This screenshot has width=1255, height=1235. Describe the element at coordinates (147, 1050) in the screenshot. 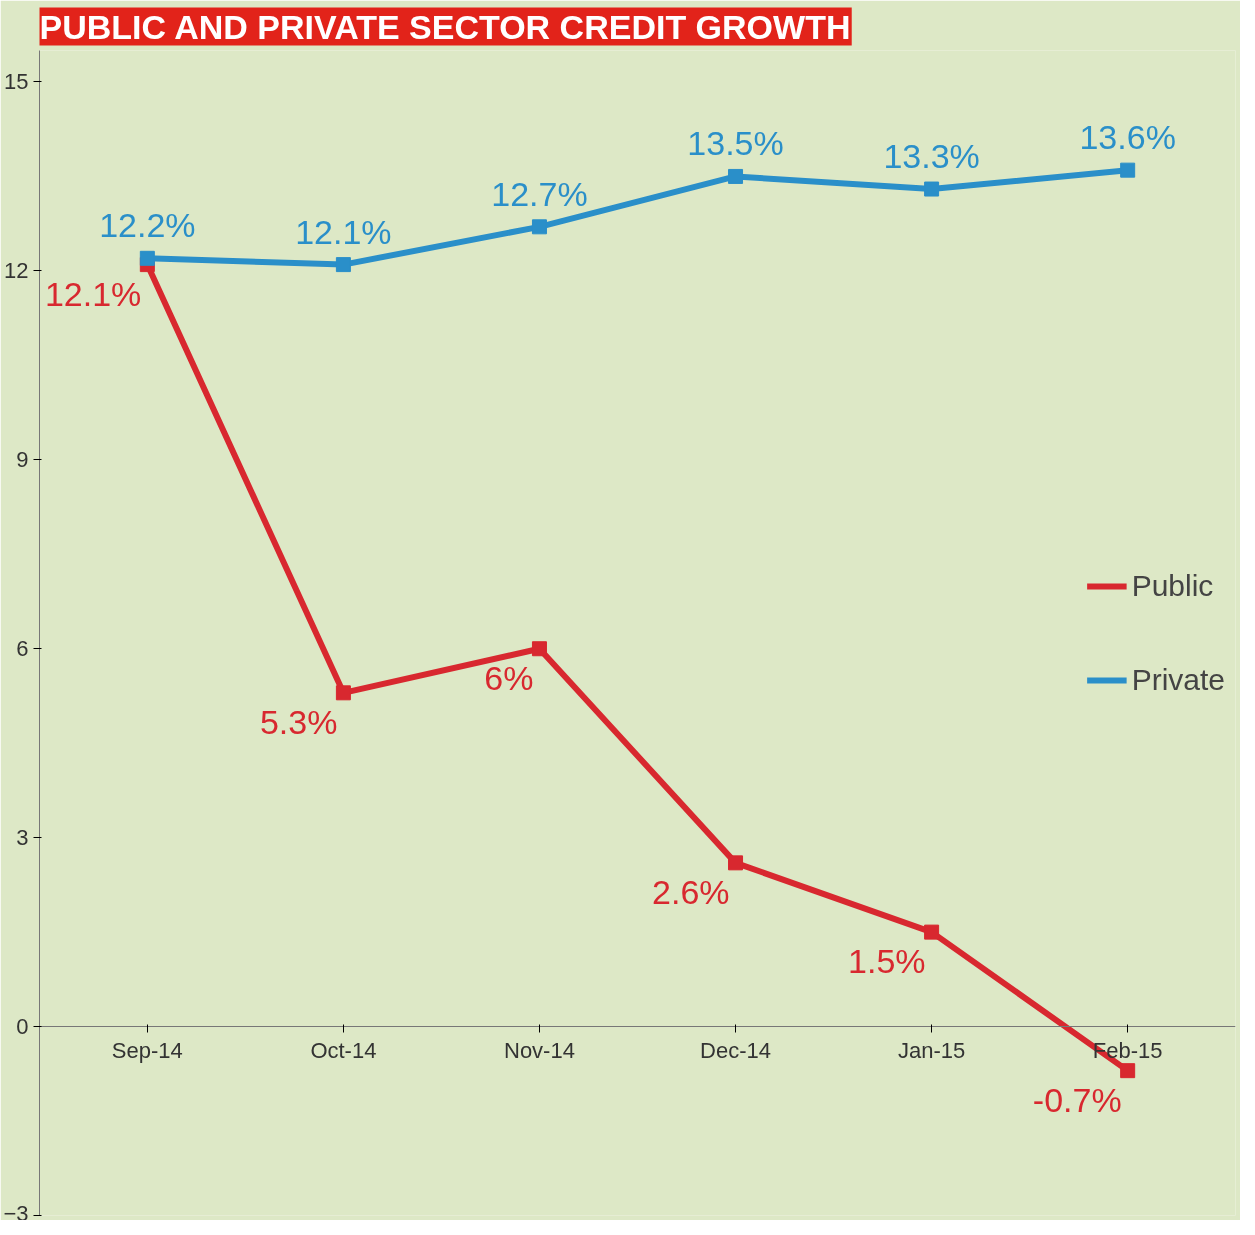

I see `x-tick-label: Sep-14` at that location.